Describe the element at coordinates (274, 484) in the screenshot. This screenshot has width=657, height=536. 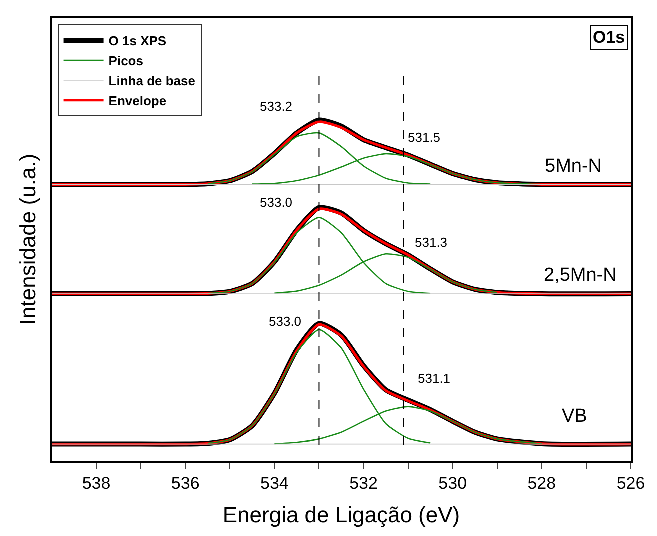
I see `x-tick-label: 534` at that location.